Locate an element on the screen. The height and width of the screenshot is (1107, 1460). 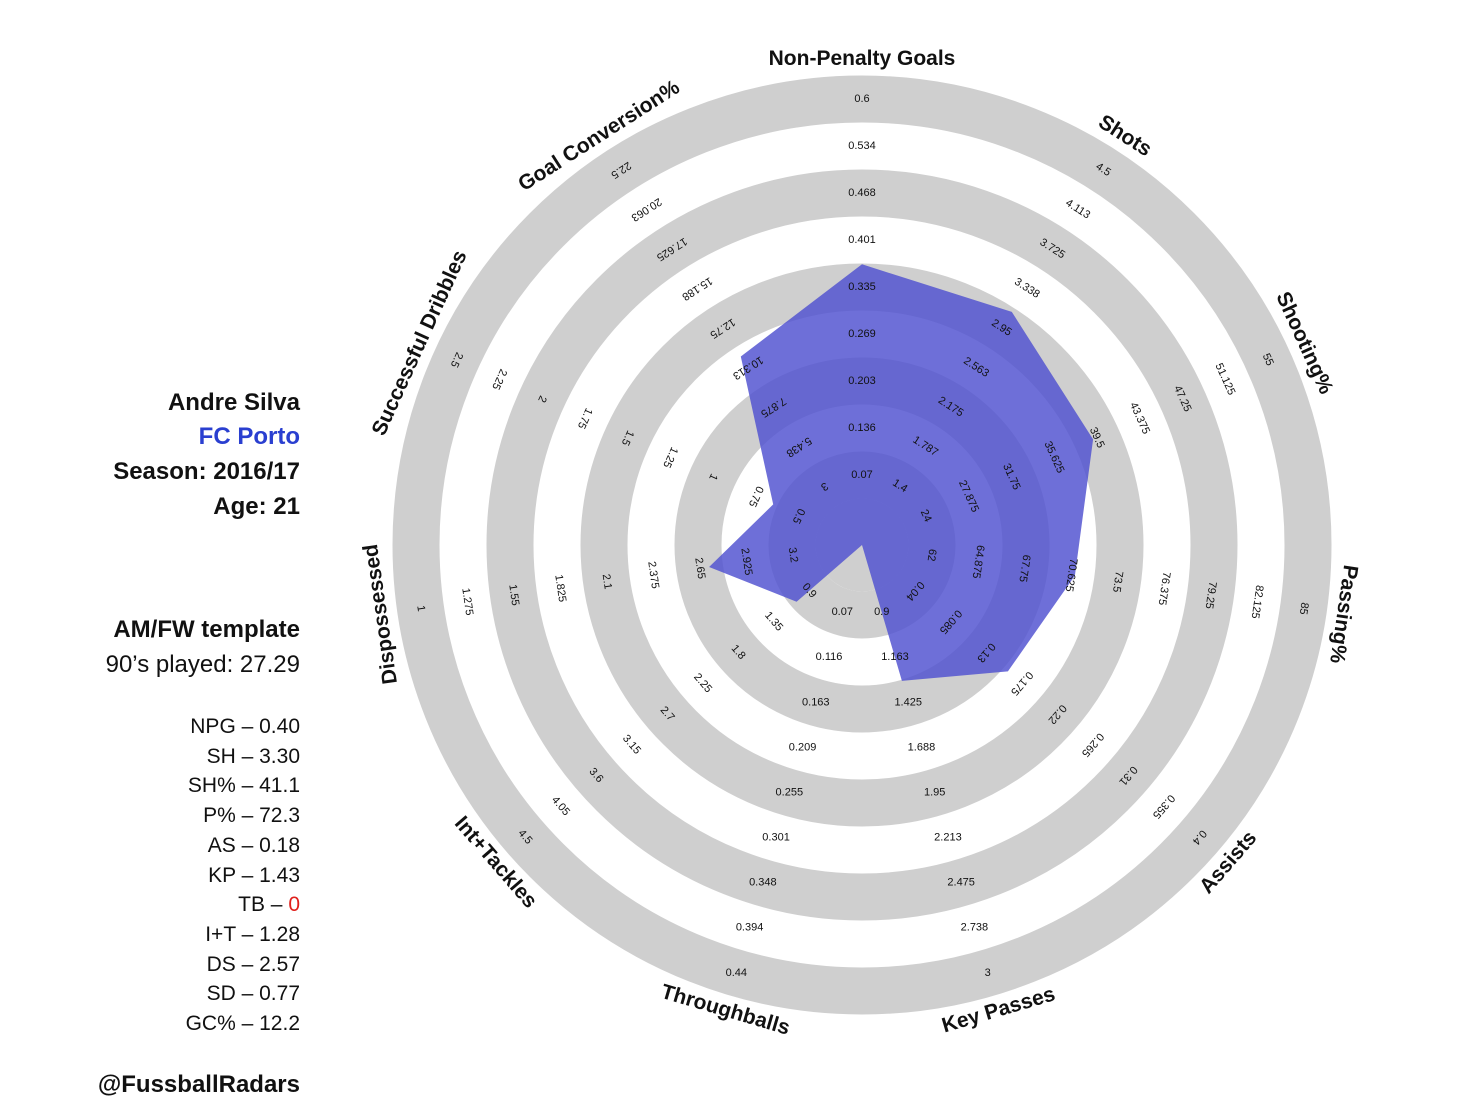
tick-label: 2.375 is located at coordinates (653, 575).